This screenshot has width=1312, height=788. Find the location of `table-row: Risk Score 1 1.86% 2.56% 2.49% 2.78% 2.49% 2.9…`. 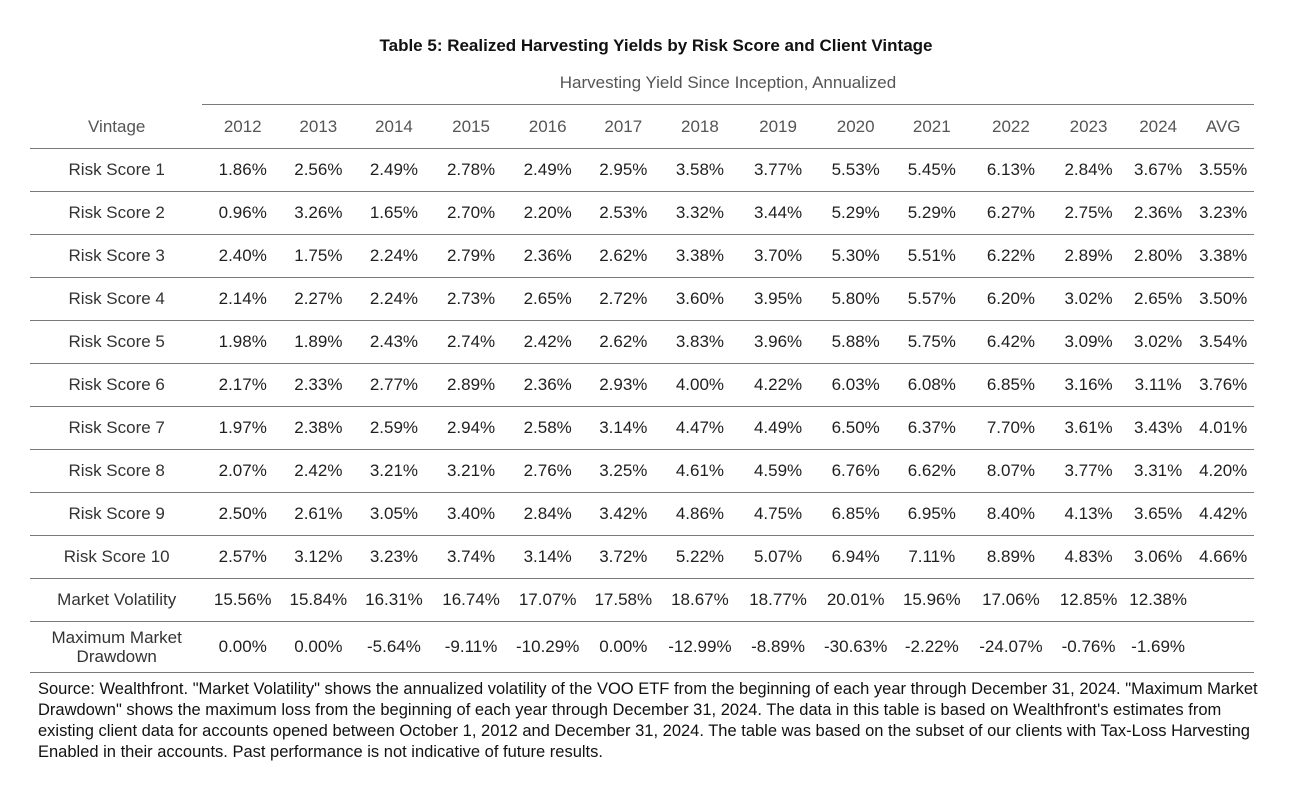

table-row: Risk Score 1 1.86% 2.56% 2.49% 2.78% 2.49% 2.9… is located at coordinates (642, 170).